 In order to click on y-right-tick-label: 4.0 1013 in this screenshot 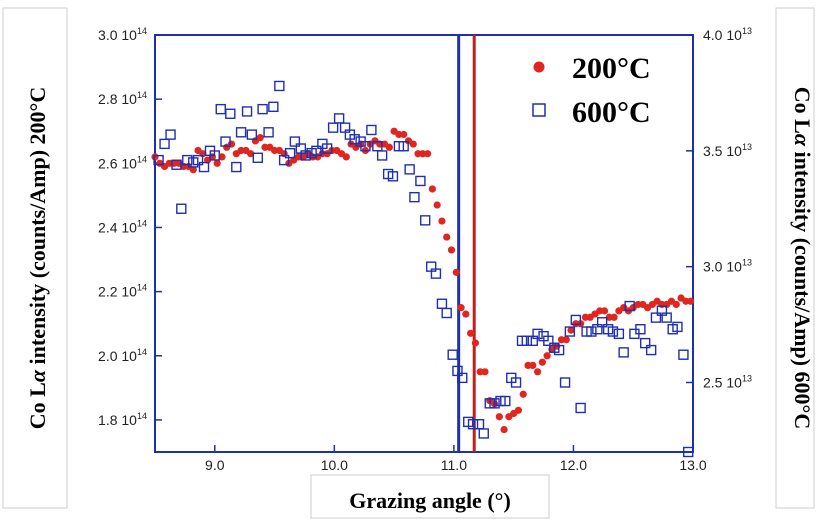, I will do `click(727, 34)`.